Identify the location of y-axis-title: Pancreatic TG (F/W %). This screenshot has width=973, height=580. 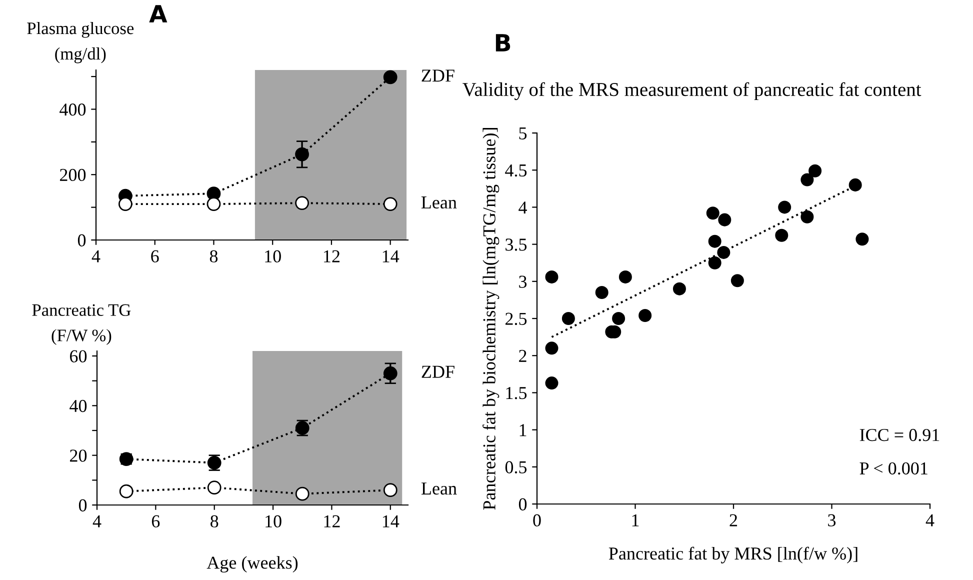
(81, 324).